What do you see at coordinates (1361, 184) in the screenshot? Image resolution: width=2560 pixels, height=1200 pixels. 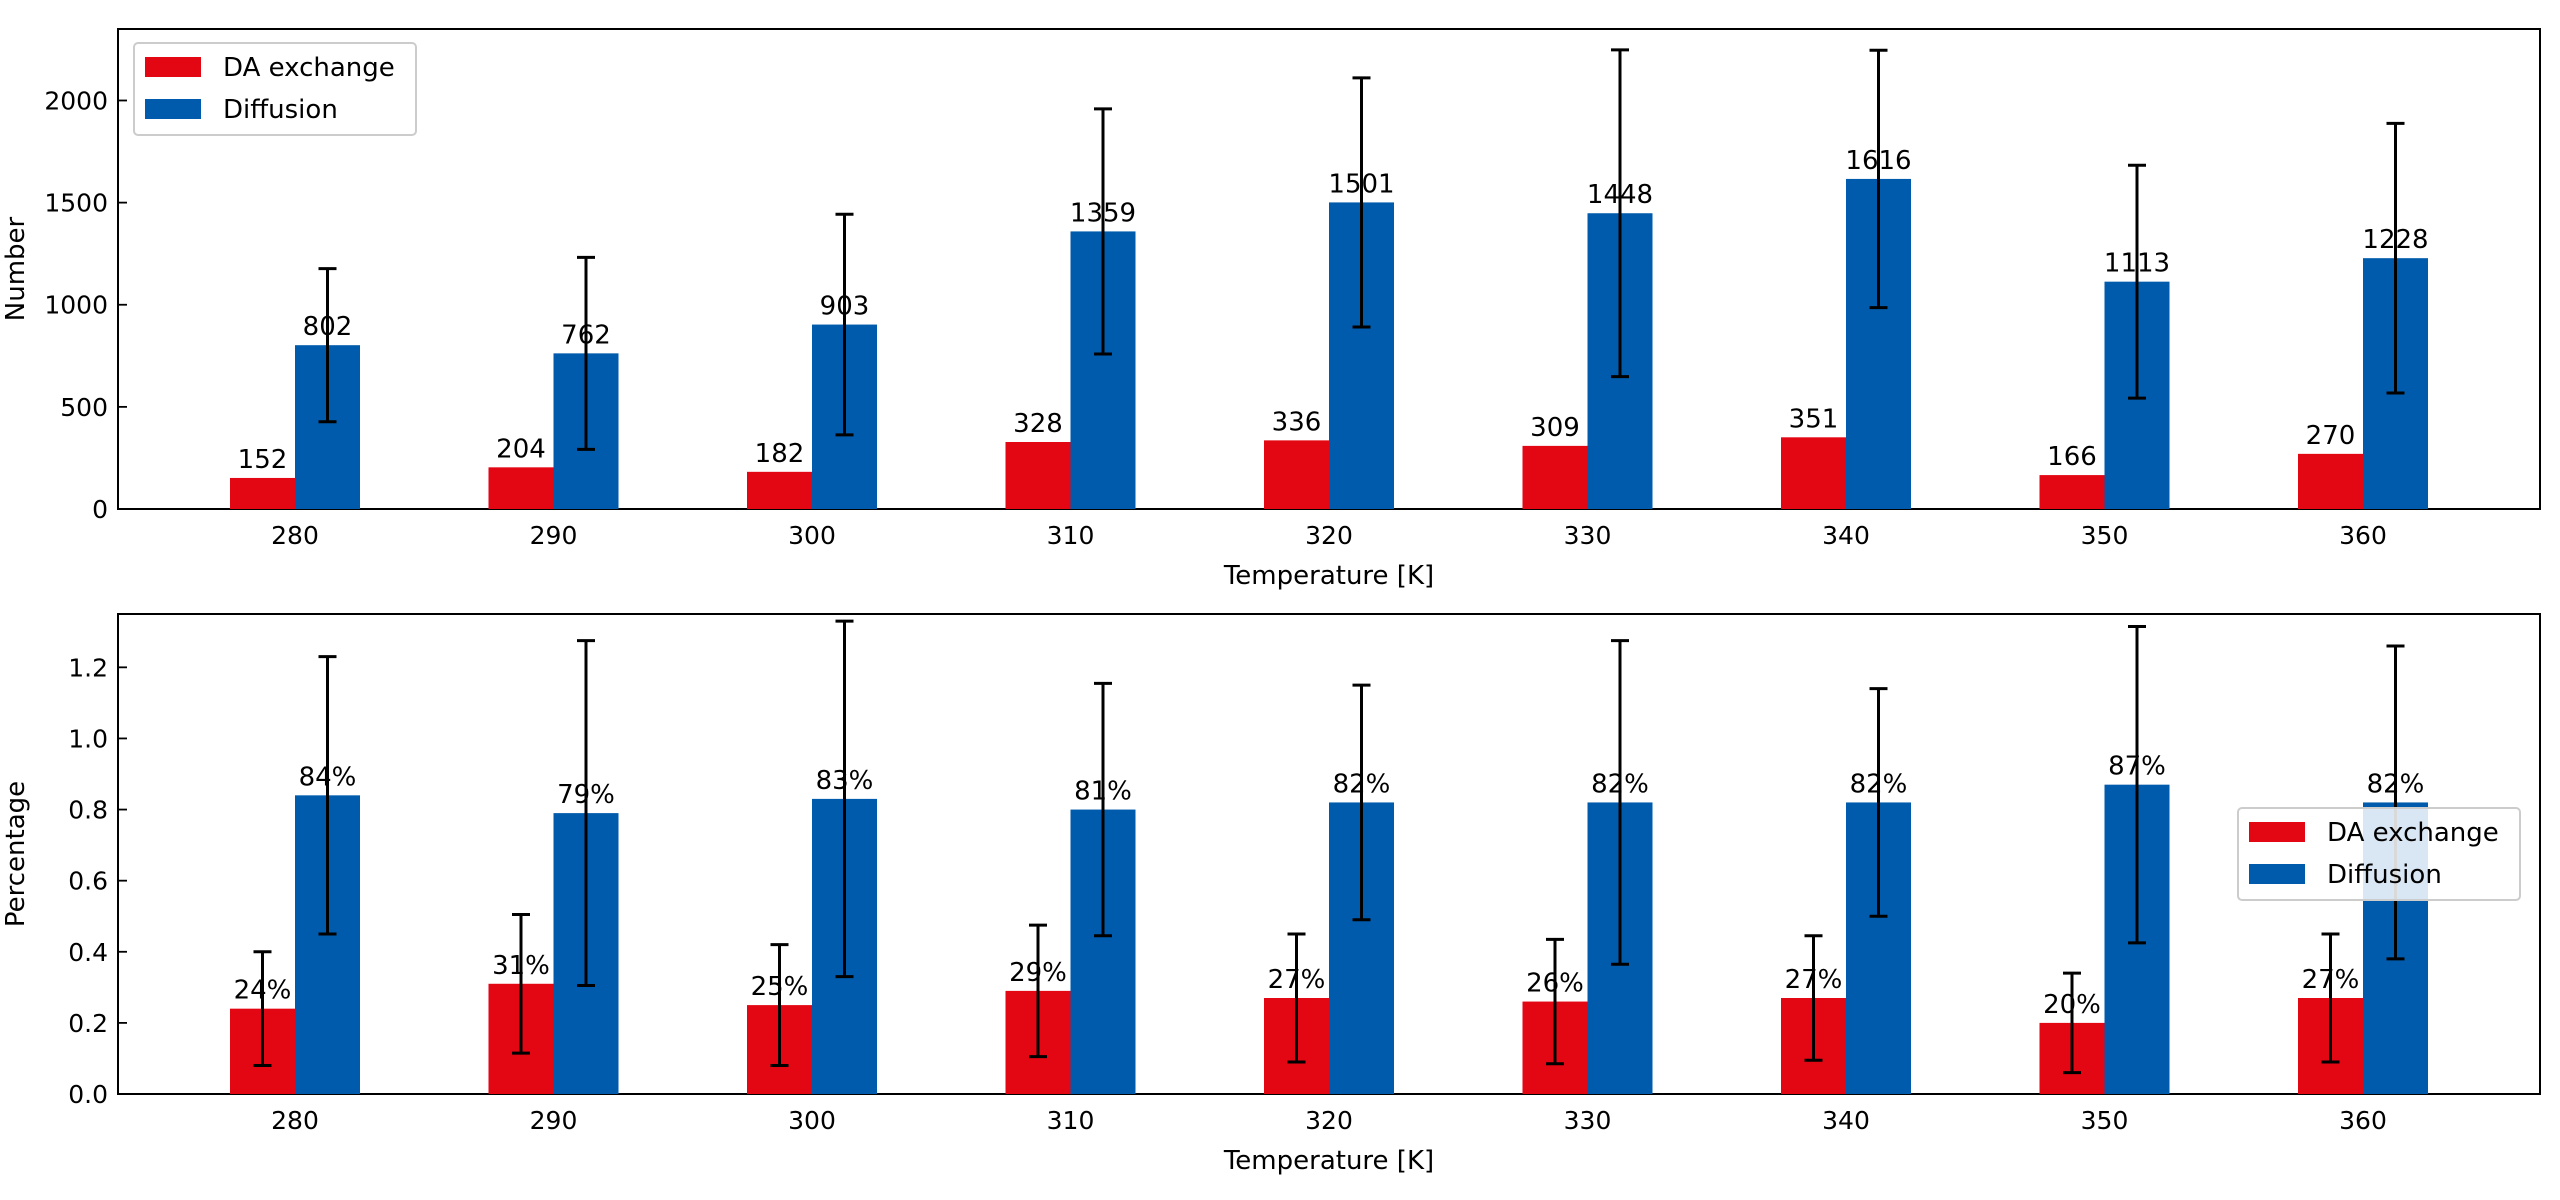 I see `data-label: 1501` at bounding box center [1361, 184].